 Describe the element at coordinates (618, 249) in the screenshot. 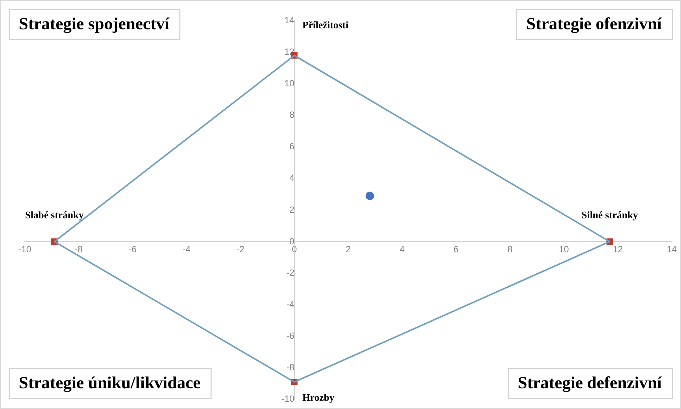

I see `x-tick-label: 12` at that location.